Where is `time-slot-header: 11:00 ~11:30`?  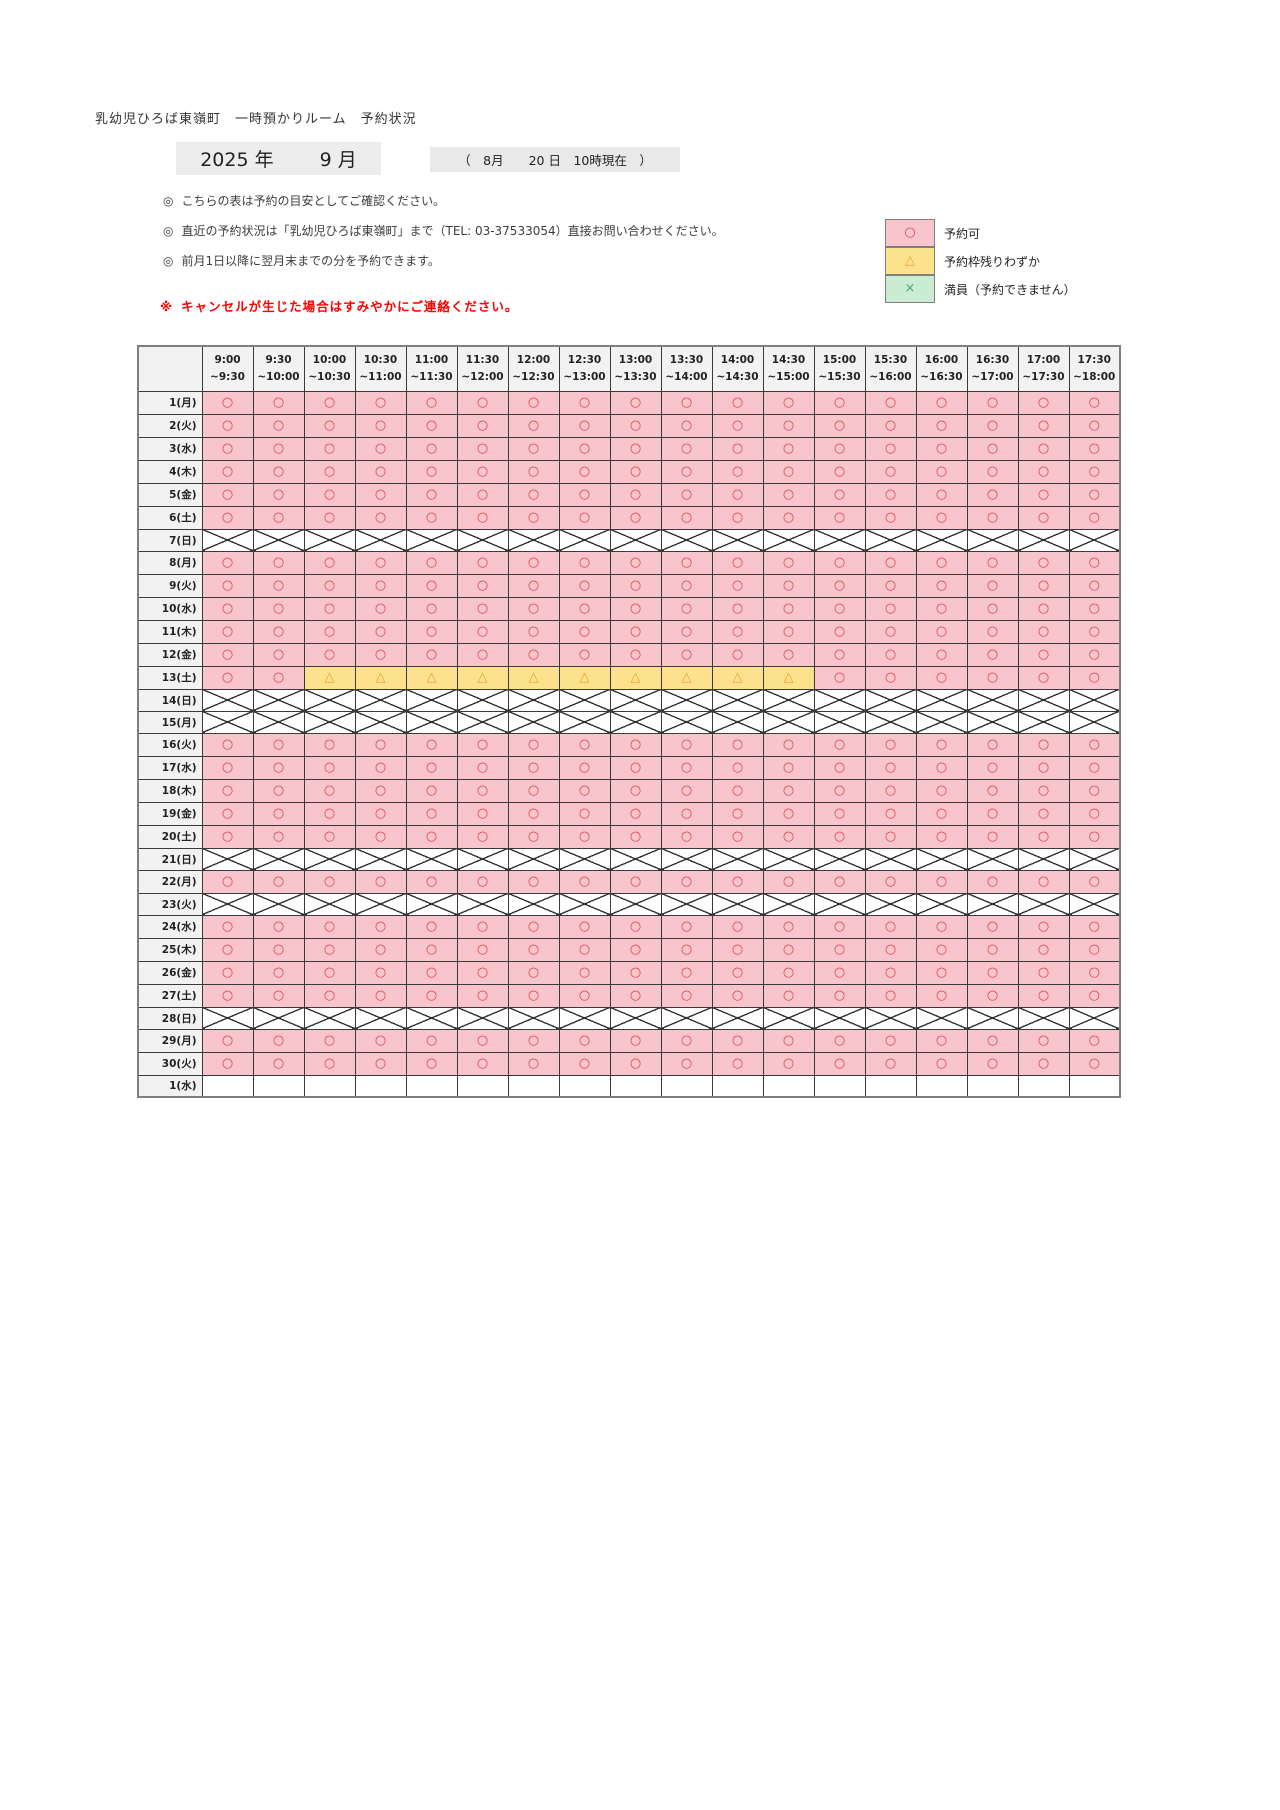
time-slot-header: 11:00 ~11:30 is located at coordinates (431, 368).